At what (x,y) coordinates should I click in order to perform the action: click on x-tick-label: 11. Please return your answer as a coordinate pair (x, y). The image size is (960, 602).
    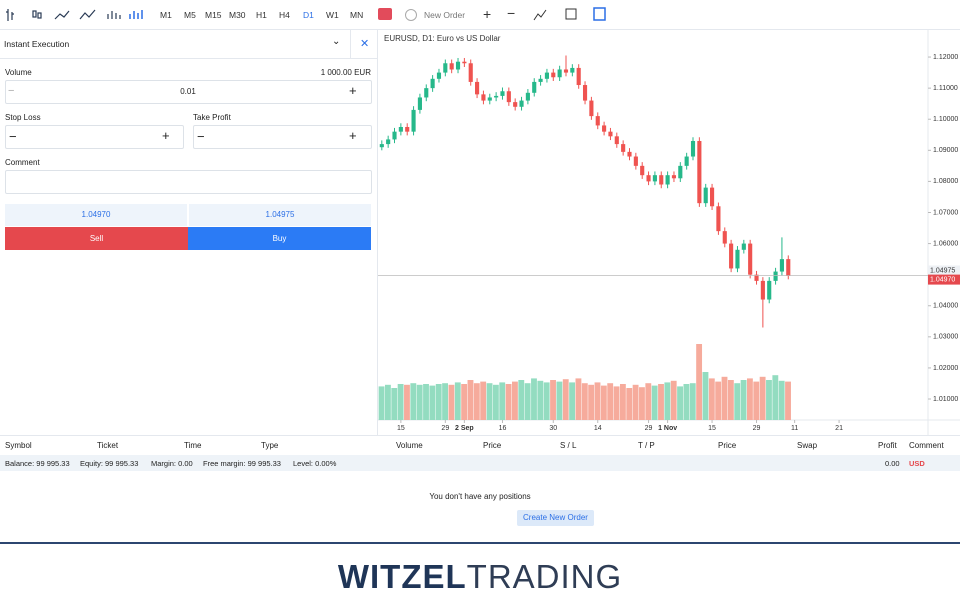
    Looking at the image, I should click on (794, 428).